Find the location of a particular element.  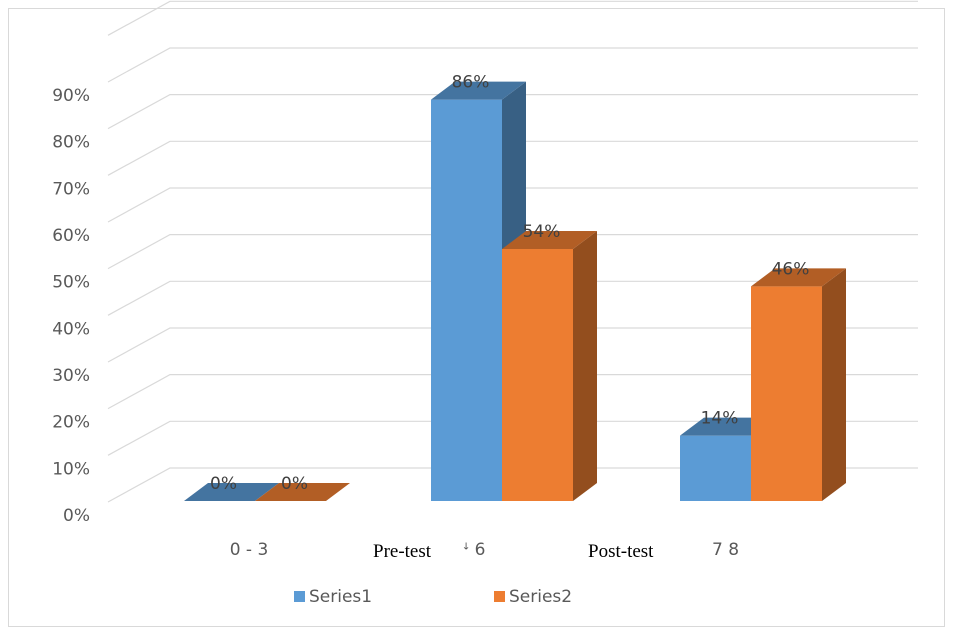

x-tick-label: 0 - 3 is located at coordinates (249, 550).